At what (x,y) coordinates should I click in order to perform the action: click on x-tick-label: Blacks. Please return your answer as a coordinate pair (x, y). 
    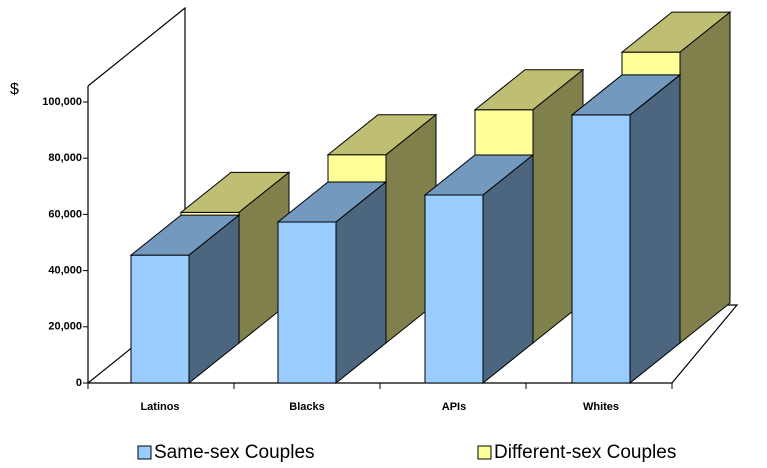
    Looking at the image, I should click on (306, 407).